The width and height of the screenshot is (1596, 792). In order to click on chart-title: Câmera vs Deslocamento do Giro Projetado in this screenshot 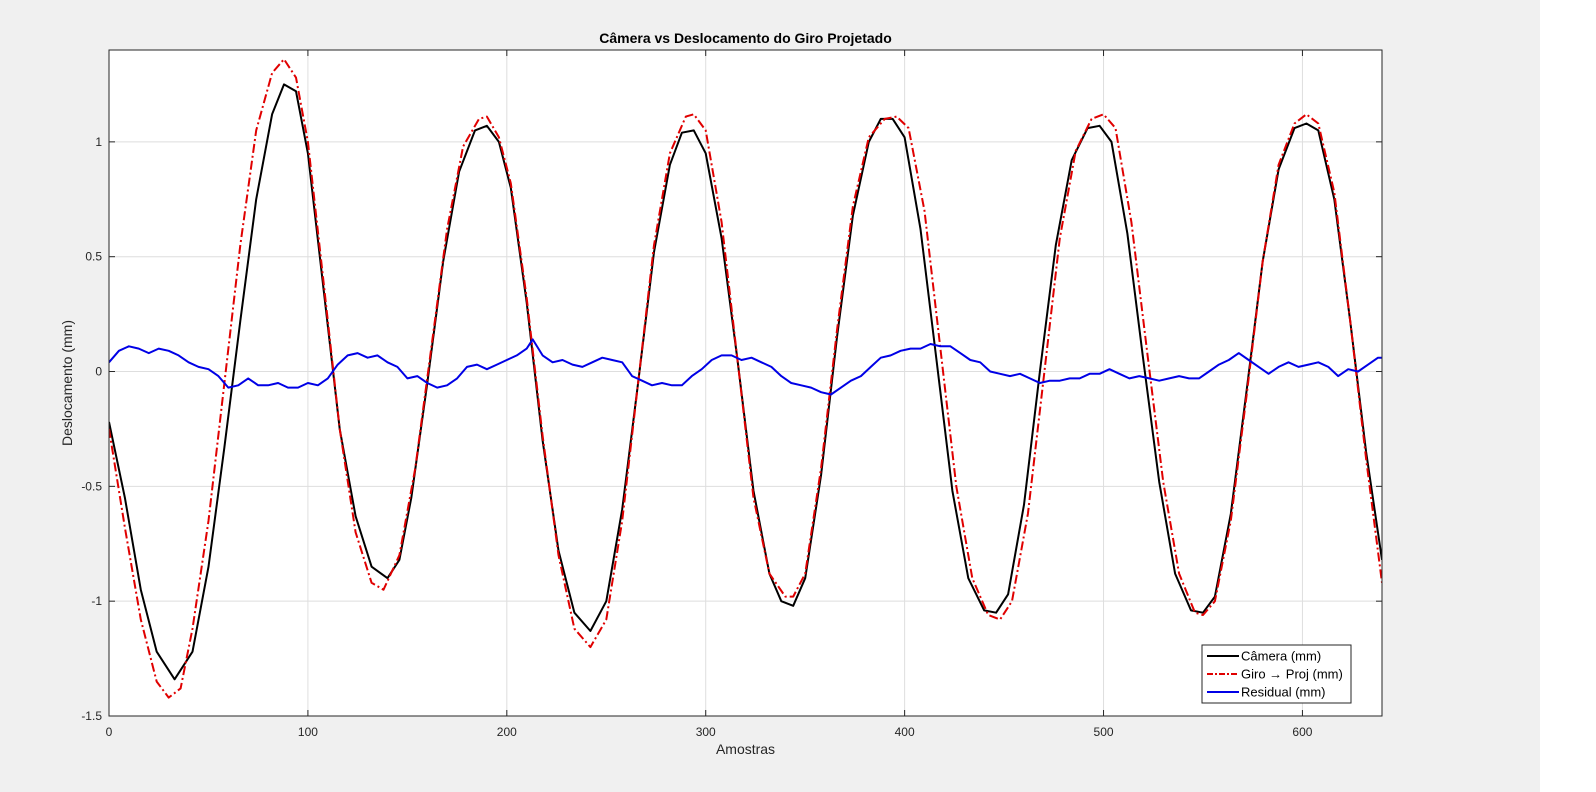, I will do `click(745, 38)`.